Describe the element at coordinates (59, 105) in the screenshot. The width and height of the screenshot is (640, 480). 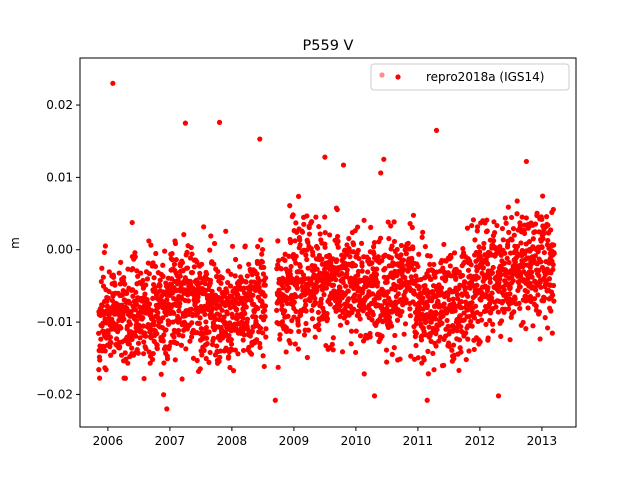
I see `y-tick-label: 0.02` at that location.